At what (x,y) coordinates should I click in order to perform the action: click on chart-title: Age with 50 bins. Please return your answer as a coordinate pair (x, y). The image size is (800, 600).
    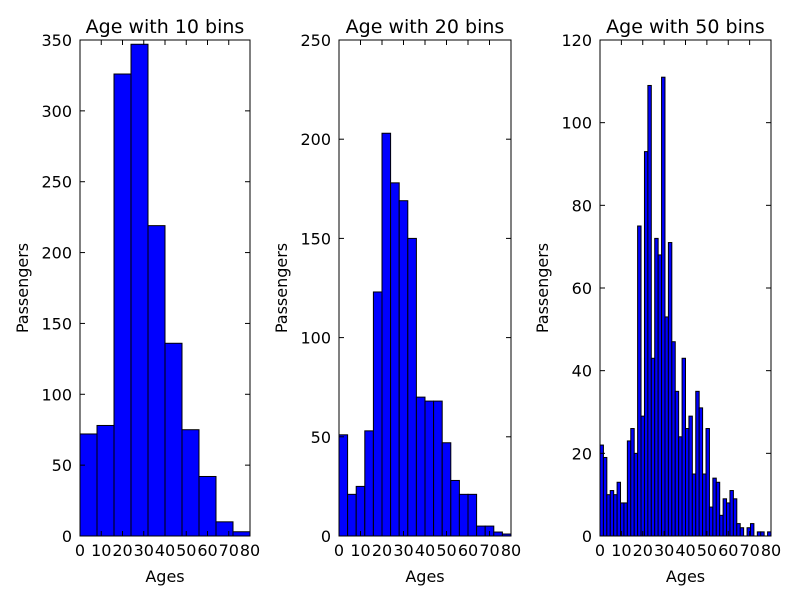
    Looking at the image, I should click on (685, 27).